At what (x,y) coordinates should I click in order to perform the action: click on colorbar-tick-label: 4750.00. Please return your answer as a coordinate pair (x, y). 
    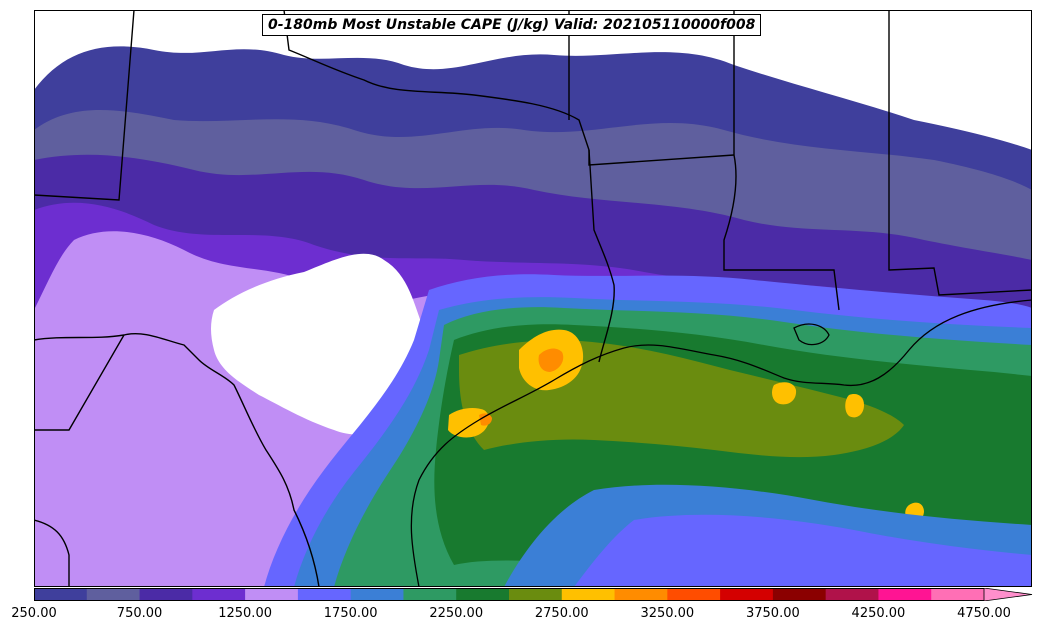
    Looking at the image, I should click on (984, 613).